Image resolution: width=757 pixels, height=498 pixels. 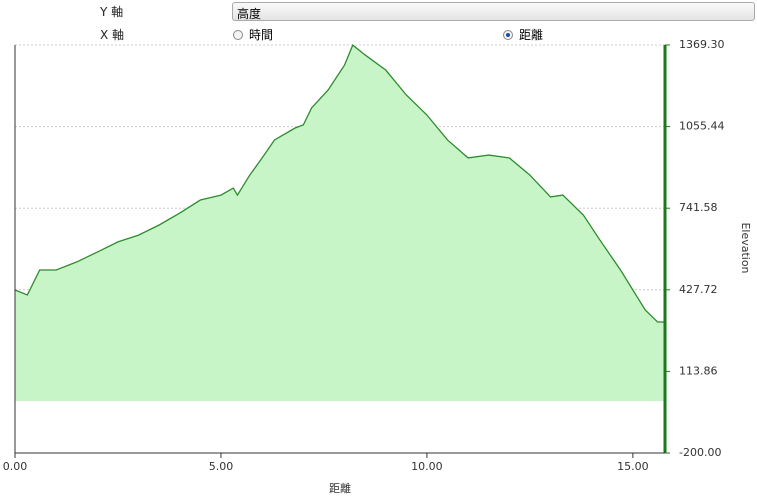 I want to click on x-tick-label: 5.00, so click(x=221, y=466).